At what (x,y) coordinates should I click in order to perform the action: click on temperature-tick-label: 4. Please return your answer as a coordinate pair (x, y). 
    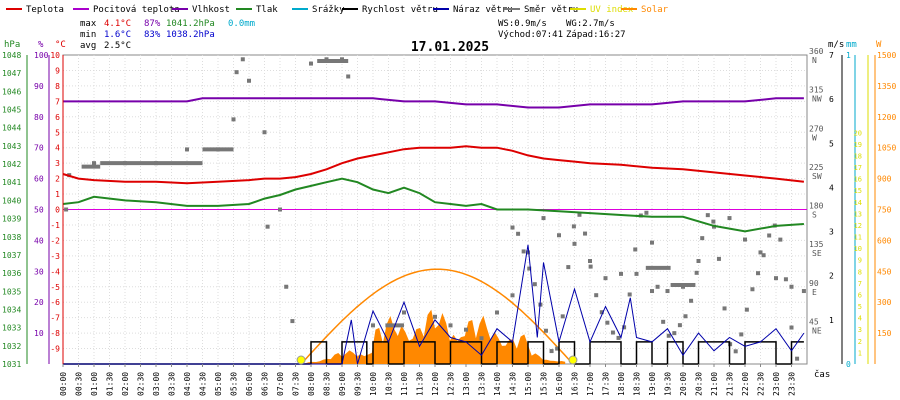
    Looking at the image, I should click on (57, 148).